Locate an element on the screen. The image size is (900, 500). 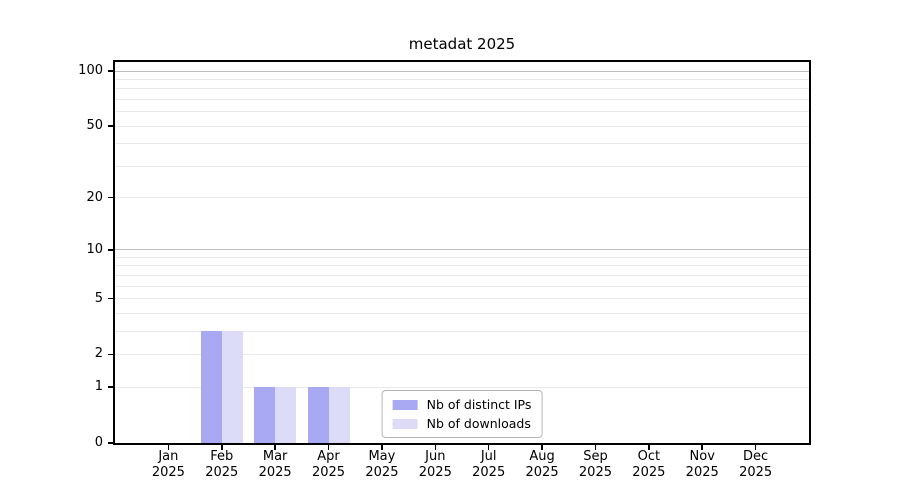
x-tick-label: Oct 2025 is located at coordinates (649, 465).